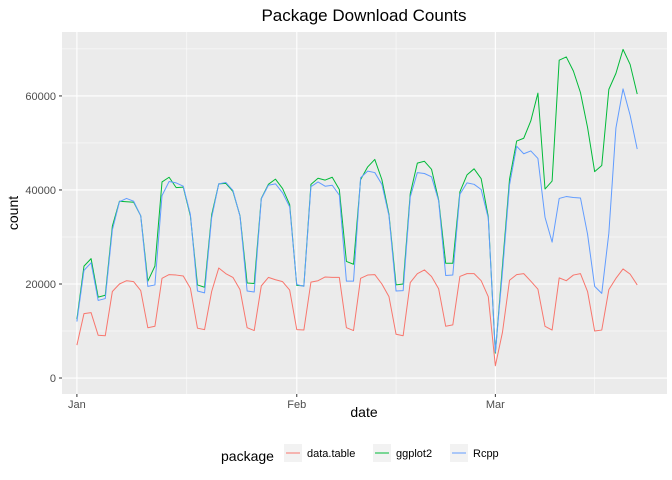  I want to click on x-tick-label: Feb, so click(296, 405).